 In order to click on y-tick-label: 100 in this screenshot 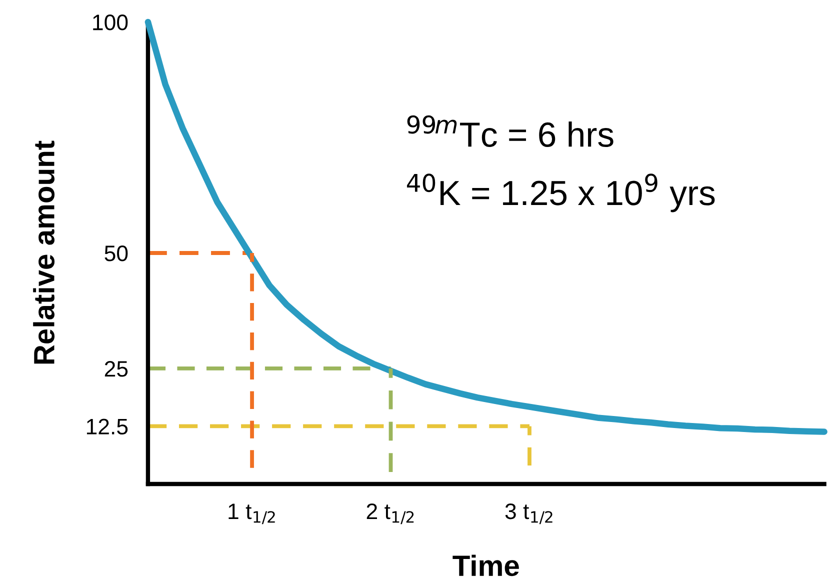, I will do `click(110, 22)`.